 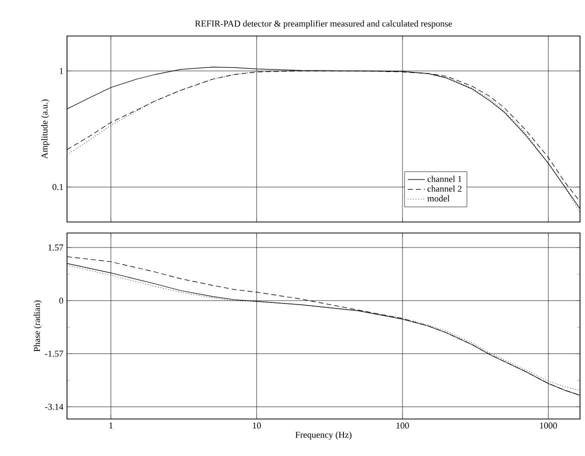 I want to click on y-tick-label: -3.14, so click(x=54, y=407).